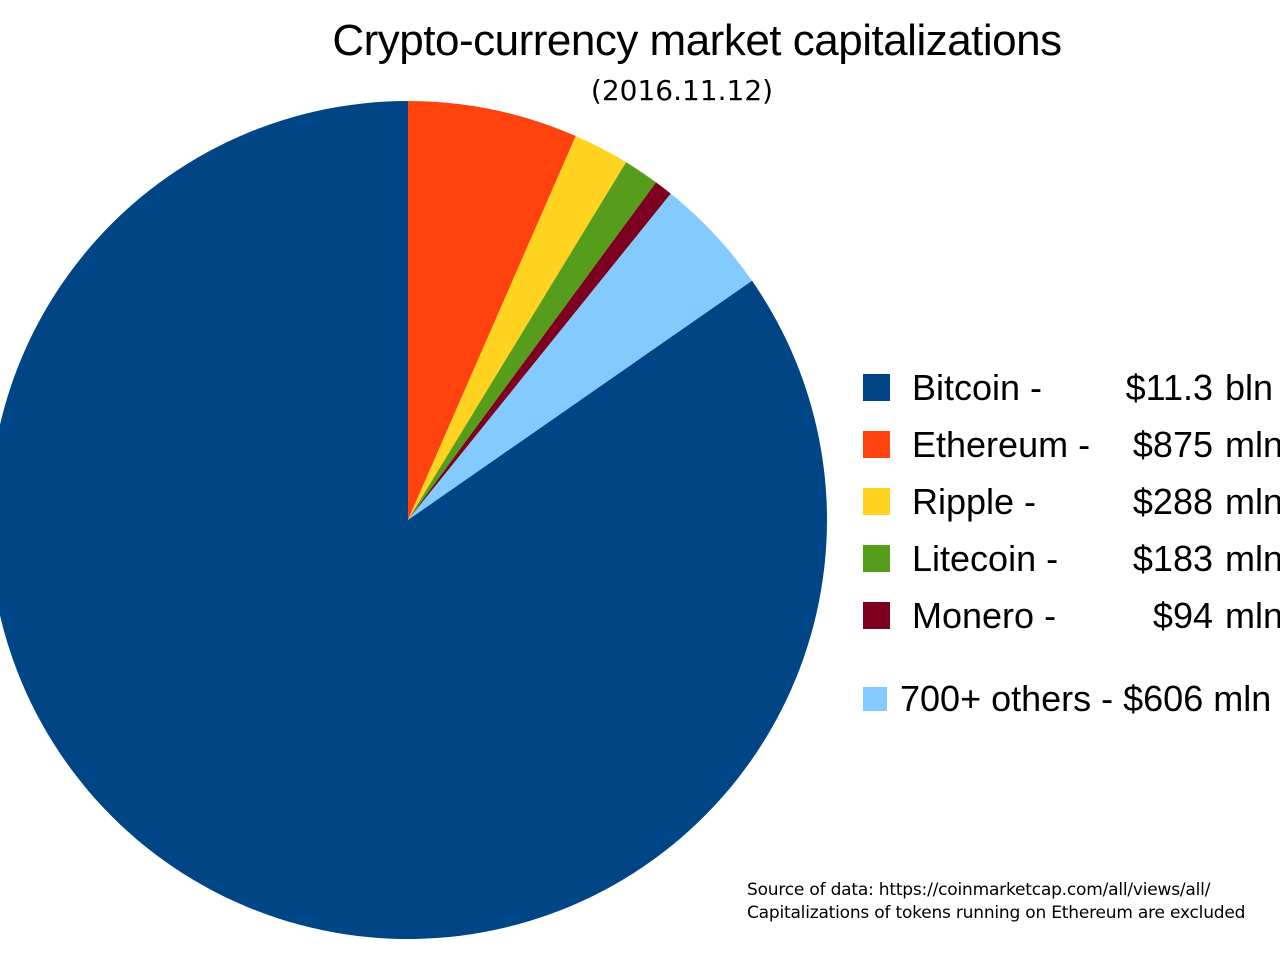  What do you see at coordinates (1182, 615) in the screenshot?
I see `legend-value-monero: $94` at bounding box center [1182, 615].